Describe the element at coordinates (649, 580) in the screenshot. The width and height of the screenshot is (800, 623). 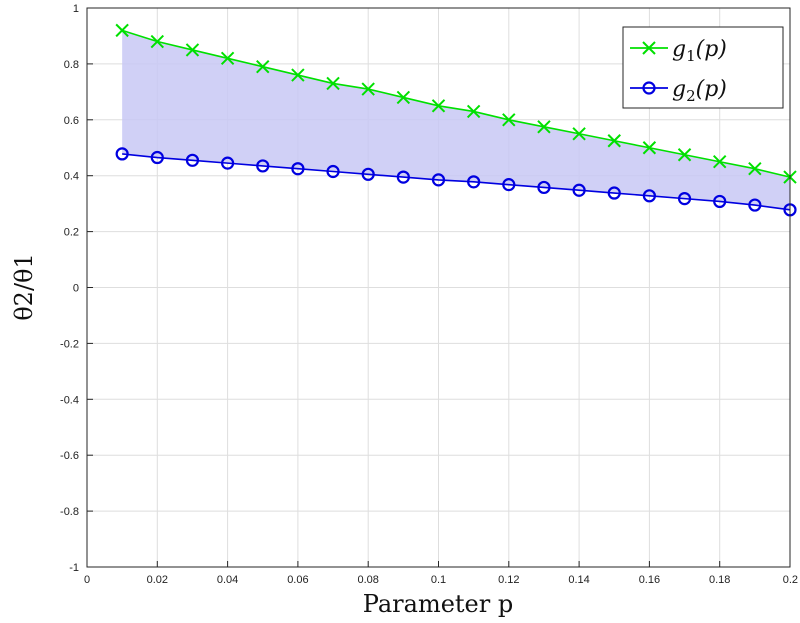
I see `x-tick-label: 0.16` at that location.